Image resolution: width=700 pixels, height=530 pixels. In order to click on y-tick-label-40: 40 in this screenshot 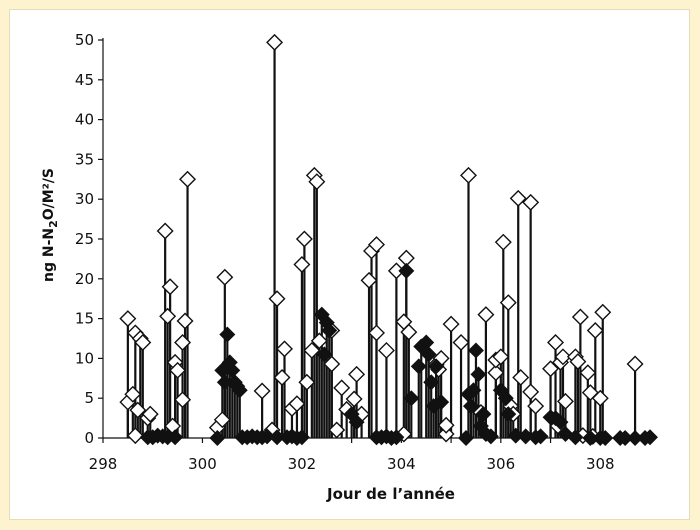, I will do `click(84, 120)`.